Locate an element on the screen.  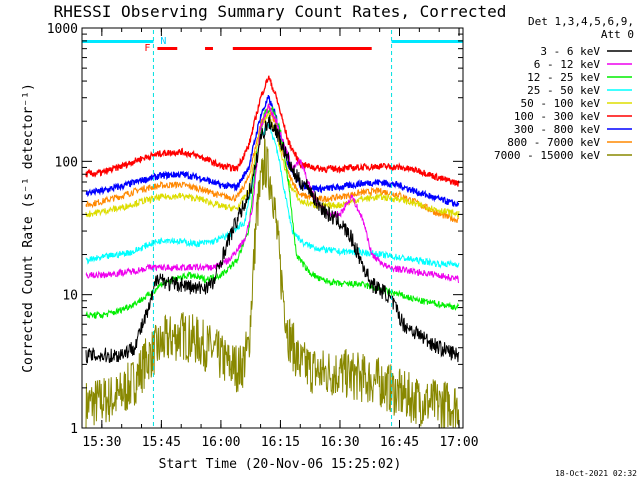
legend-label: 25 - 50 keV is located at coordinates (563, 90).